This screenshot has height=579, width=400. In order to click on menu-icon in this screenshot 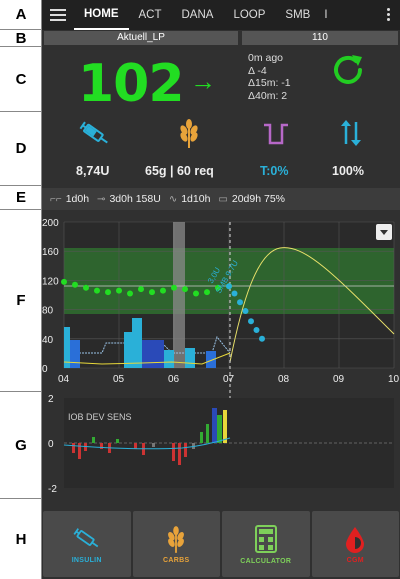, I will do `click(58, 15)`.